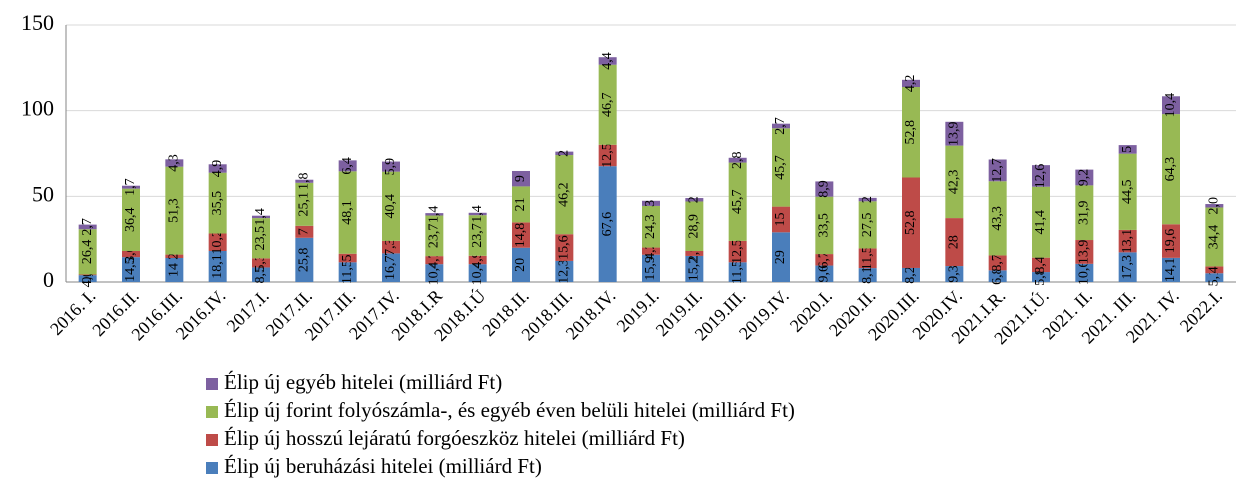 The image size is (1242, 484). What do you see at coordinates (260, 263) in the screenshot?
I see `data-label: 5,3` at bounding box center [260, 263].